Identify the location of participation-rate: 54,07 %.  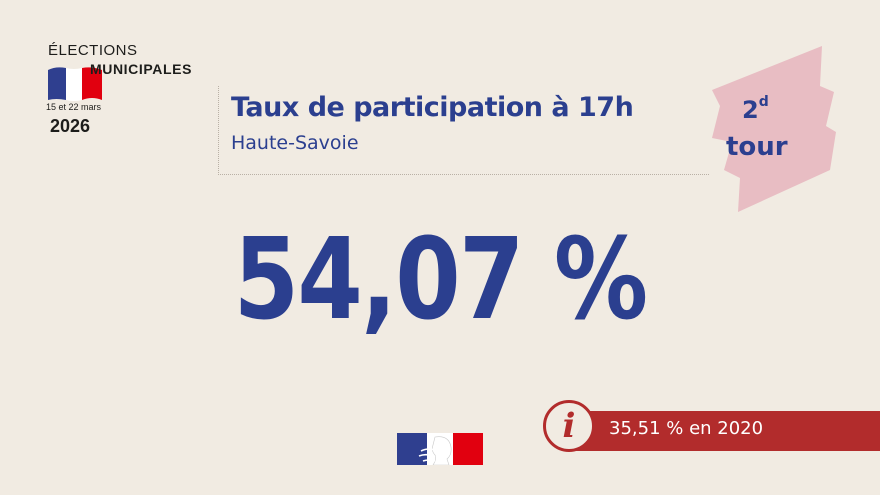
(441, 280).